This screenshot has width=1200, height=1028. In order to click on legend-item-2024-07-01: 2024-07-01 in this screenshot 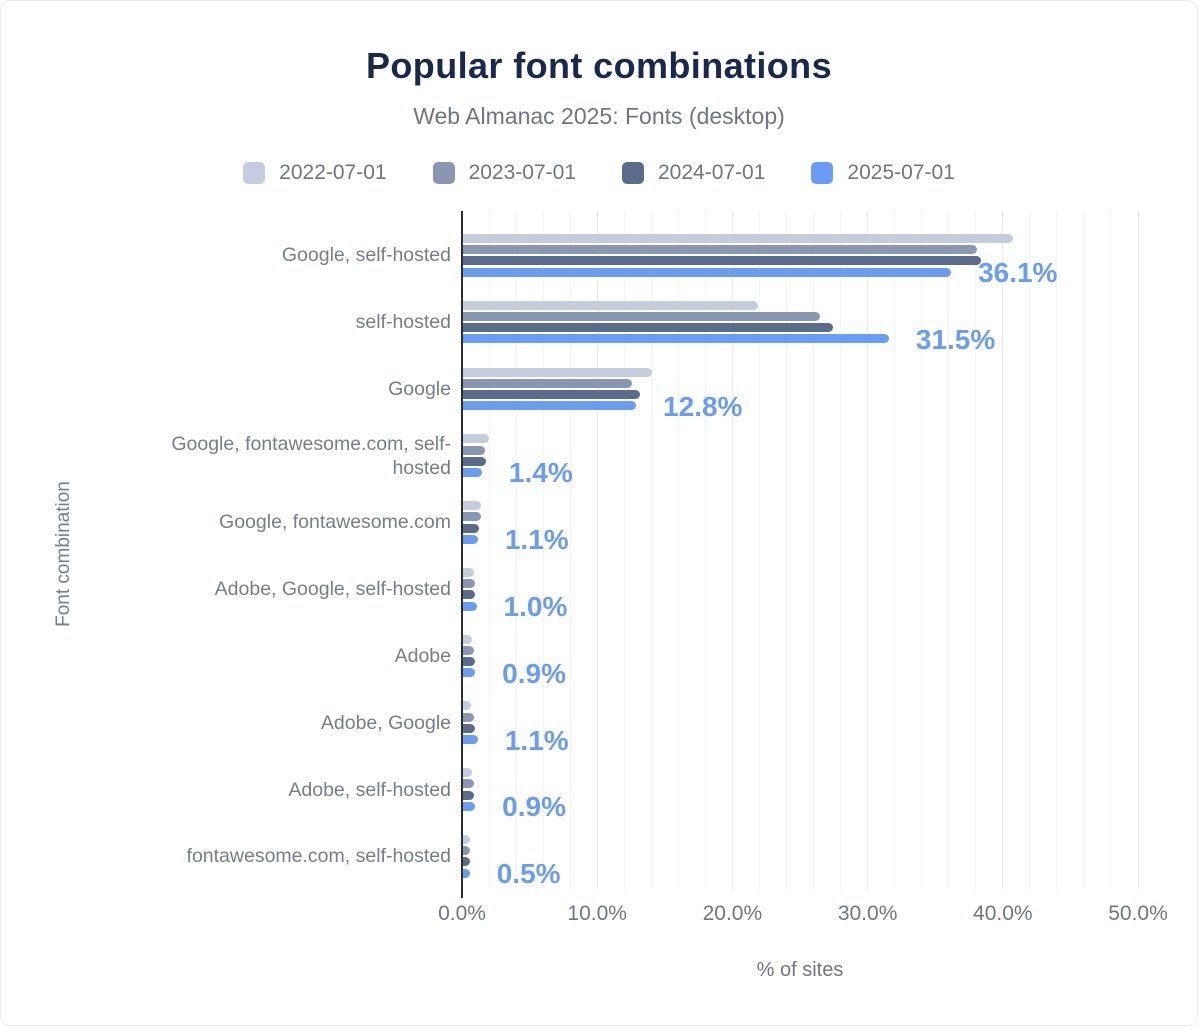, I will do `click(693, 173)`.